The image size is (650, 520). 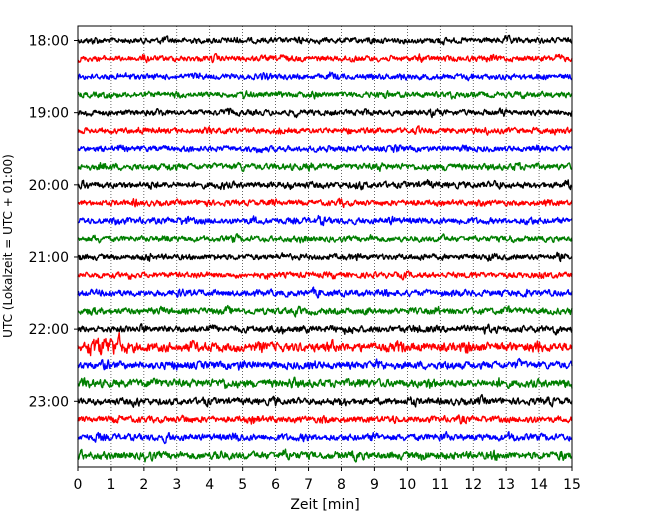 I want to click on trace-2030, so click(x=325, y=220).